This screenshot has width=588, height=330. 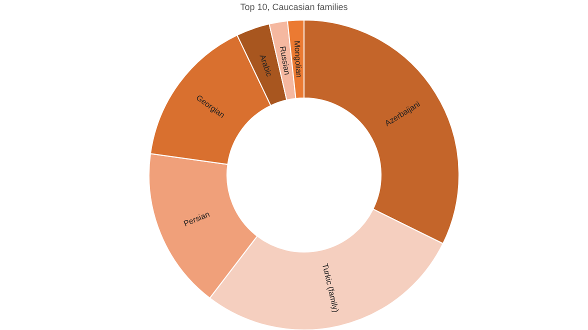 What do you see at coordinates (285, 61) in the screenshot?
I see `slice-label: Russian` at bounding box center [285, 61].